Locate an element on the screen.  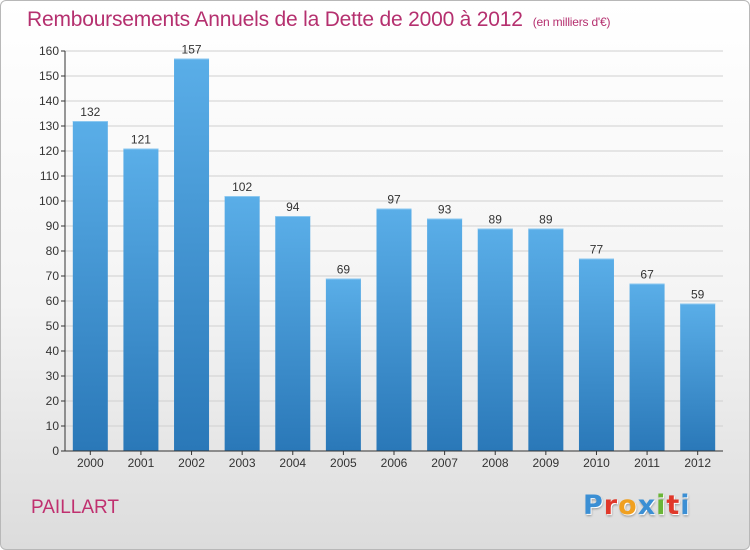
proxiti-logo: Proxiti is located at coordinates (637, 505).